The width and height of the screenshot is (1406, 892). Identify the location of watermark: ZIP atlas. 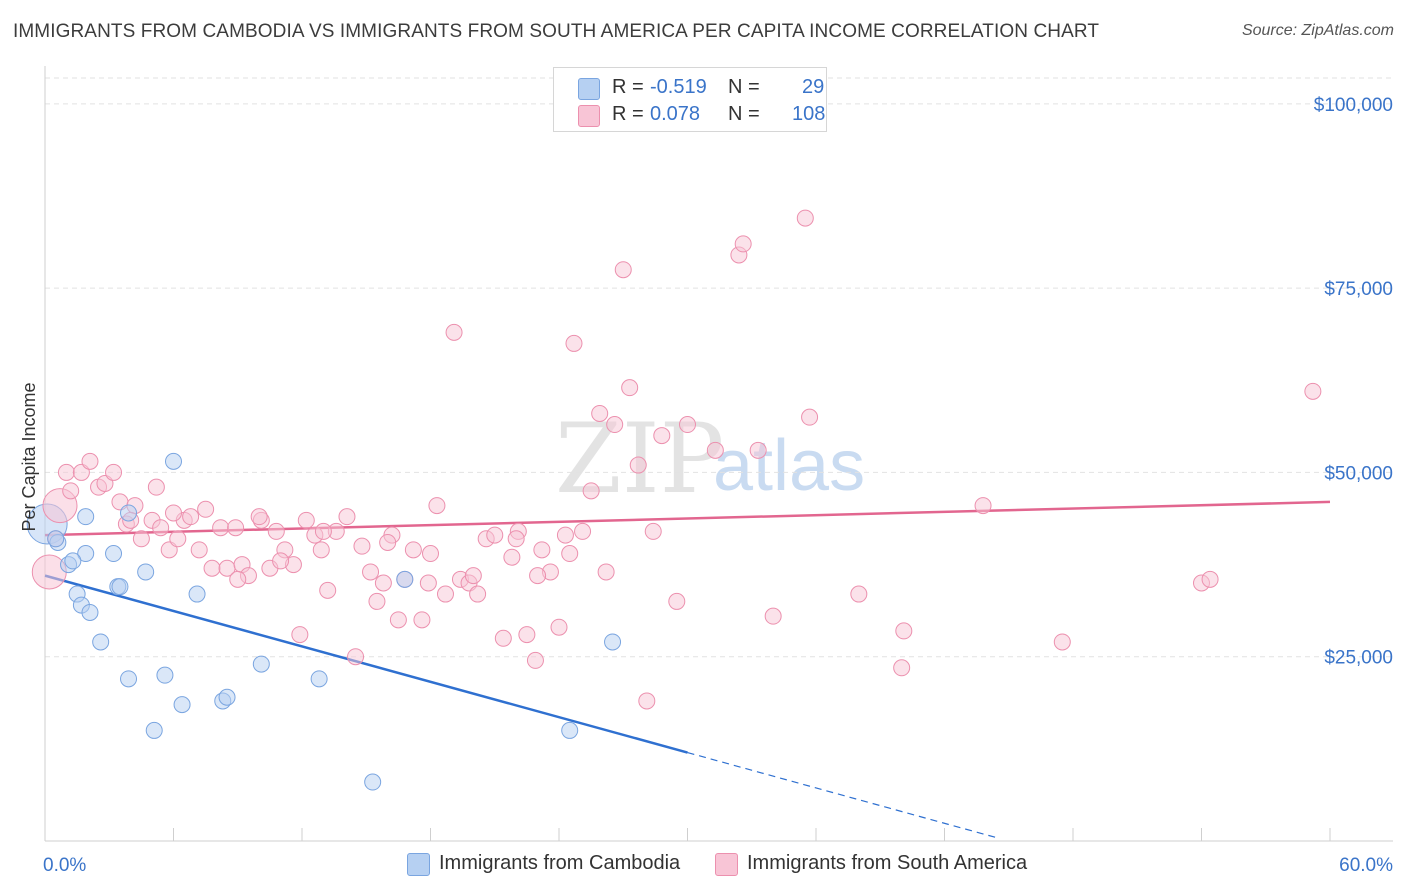
(710, 459).